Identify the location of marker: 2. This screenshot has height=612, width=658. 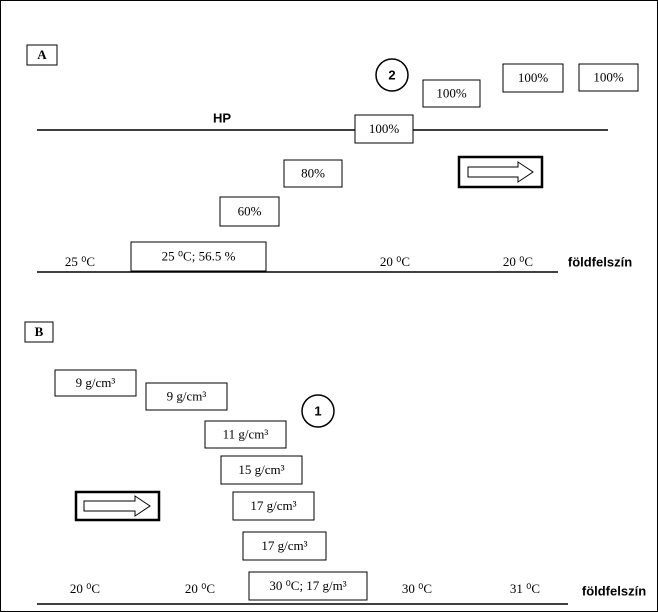
(391, 74).